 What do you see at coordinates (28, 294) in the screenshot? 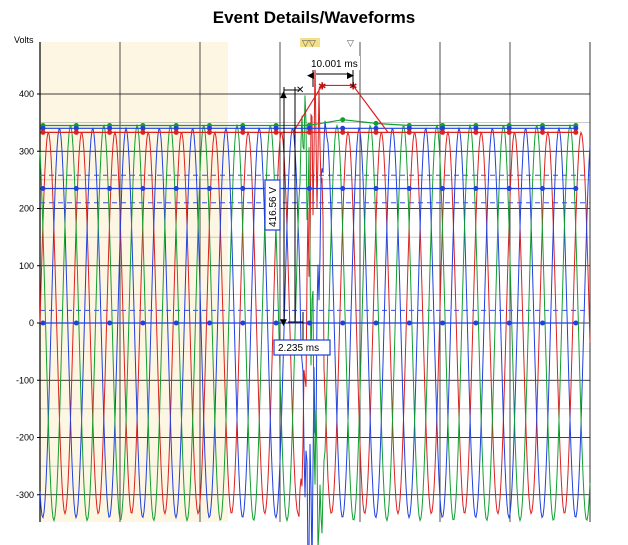
I see `y-ticks: 400 300 200 100 0 -100 -200 -300` at bounding box center [28, 294].